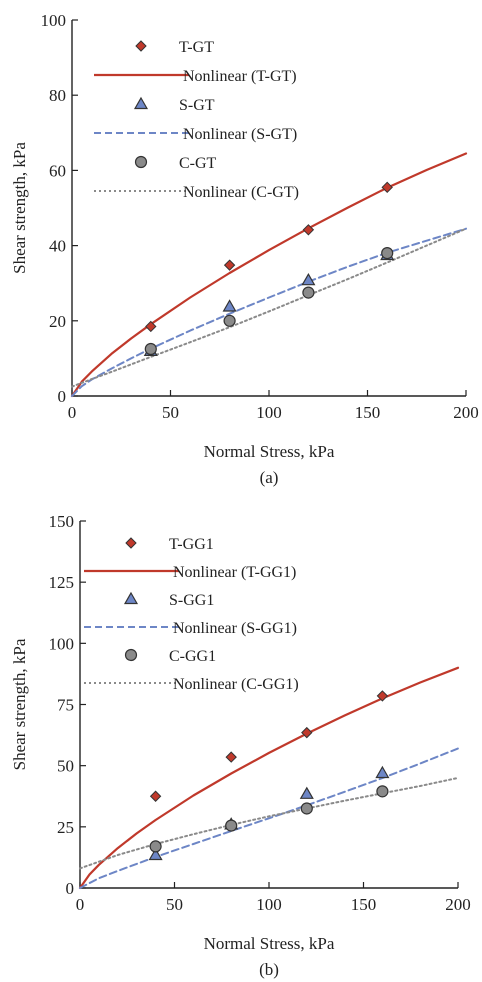 The width and height of the screenshot is (482, 982). I want to click on legend-label: T-GT, so click(196, 47).